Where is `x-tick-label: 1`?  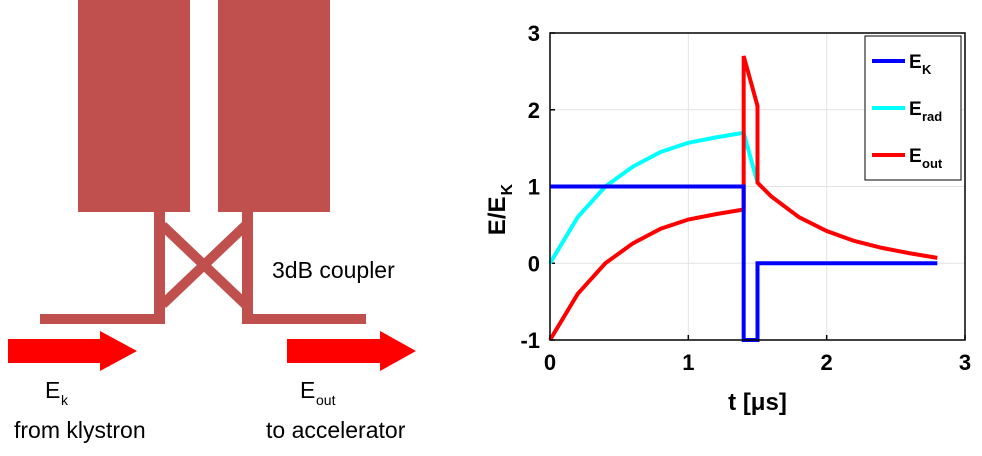 x-tick-label: 1 is located at coordinates (688, 362).